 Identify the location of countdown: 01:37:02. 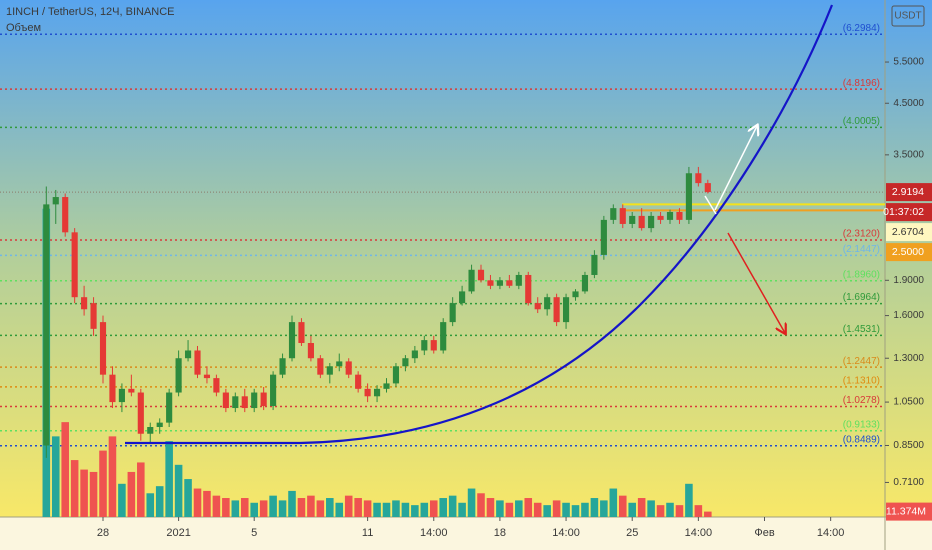
(903, 212).